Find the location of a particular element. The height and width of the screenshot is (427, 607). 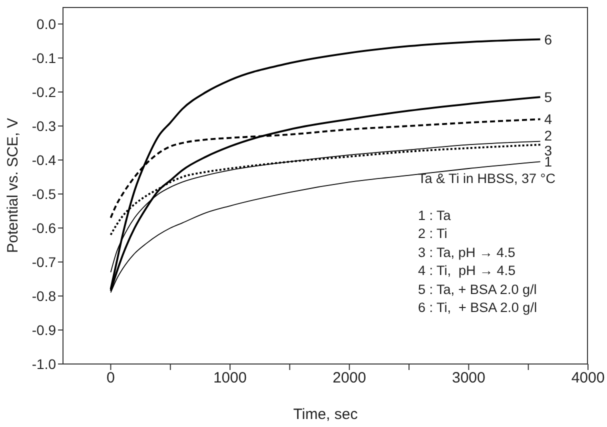

y-tick-label: -0.6 is located at coordinates (44, 228).